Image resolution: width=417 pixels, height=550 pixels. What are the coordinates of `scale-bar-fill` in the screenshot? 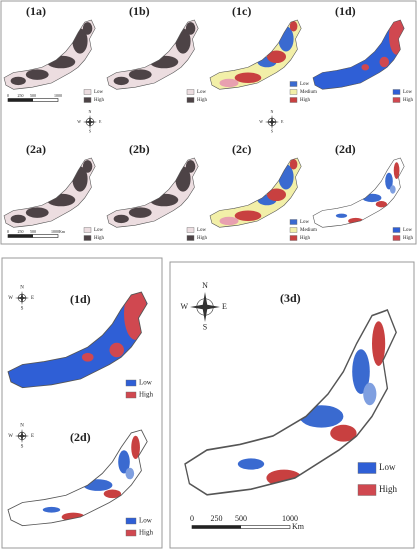 It's located at (216, 527).